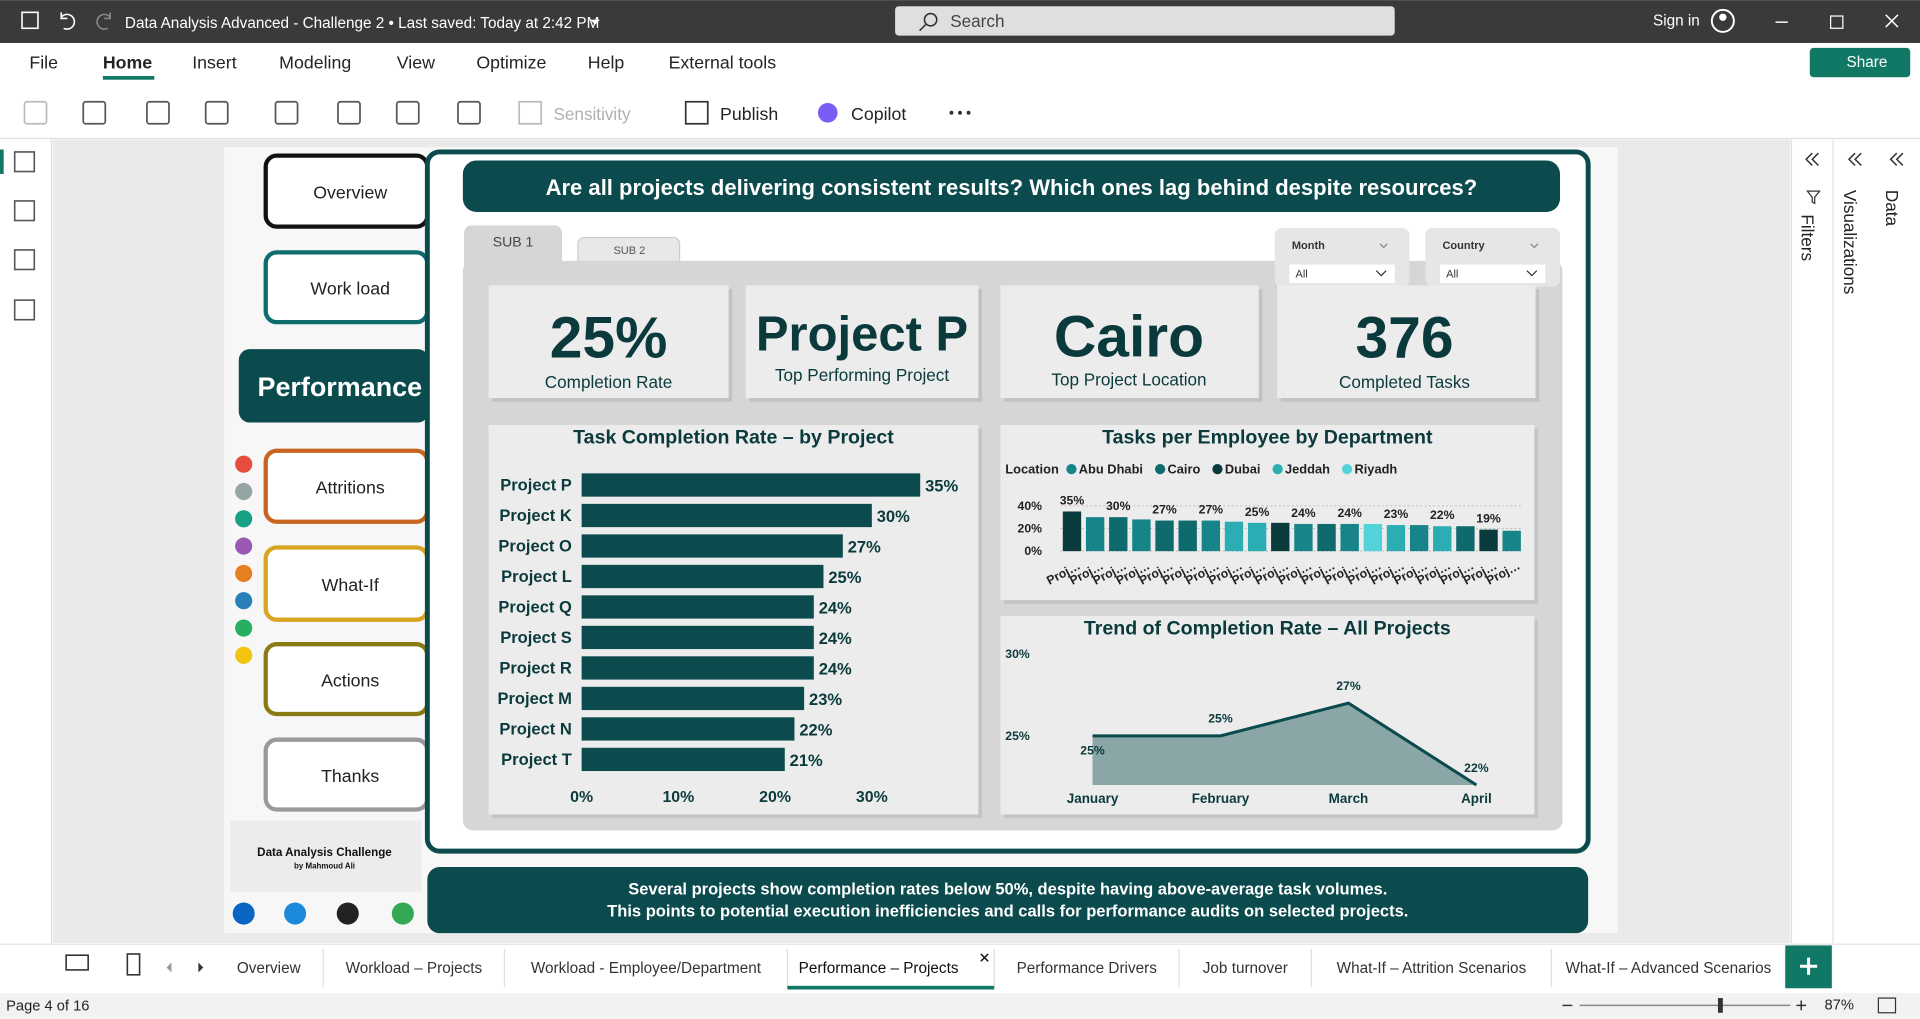  Describe the element at coordinates (1892, 208) in the screenshot. I see `pane-tab: Data` at that location.